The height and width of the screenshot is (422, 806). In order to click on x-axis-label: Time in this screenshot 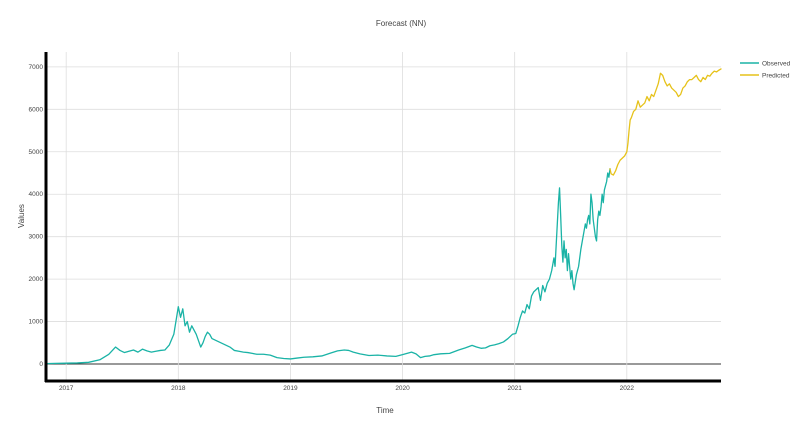, I will do `click(385, 410)`.